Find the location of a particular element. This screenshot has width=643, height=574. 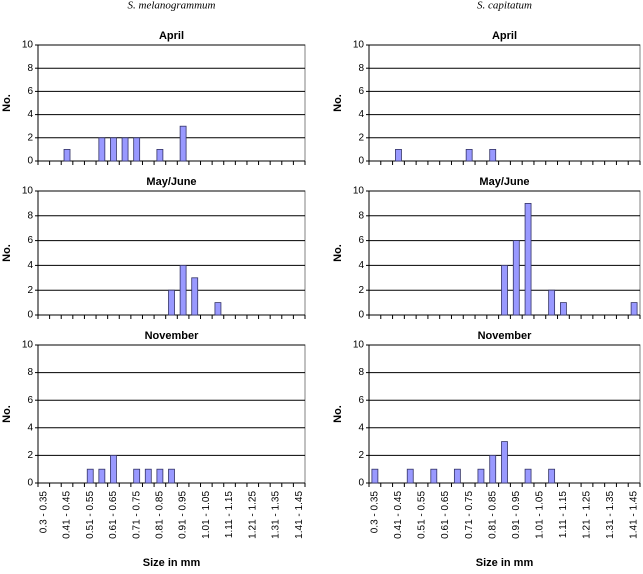

species-title: S. capitatum is located at coordinates (504, 6).